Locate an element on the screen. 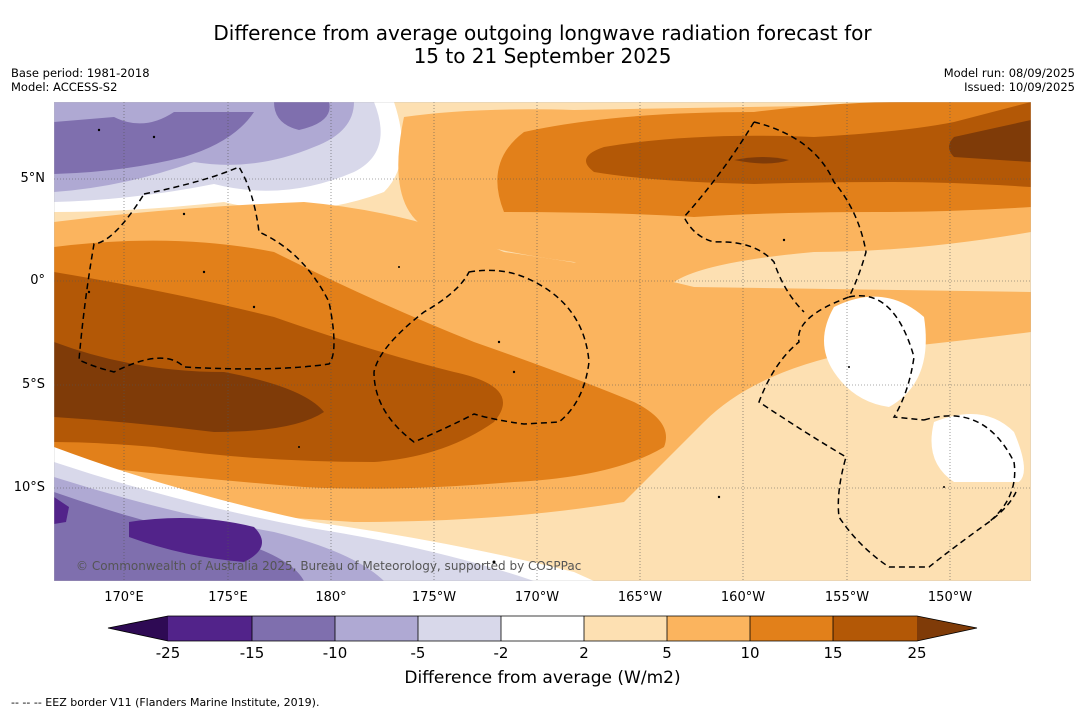  colorbar is located at coordinates (542, 628).